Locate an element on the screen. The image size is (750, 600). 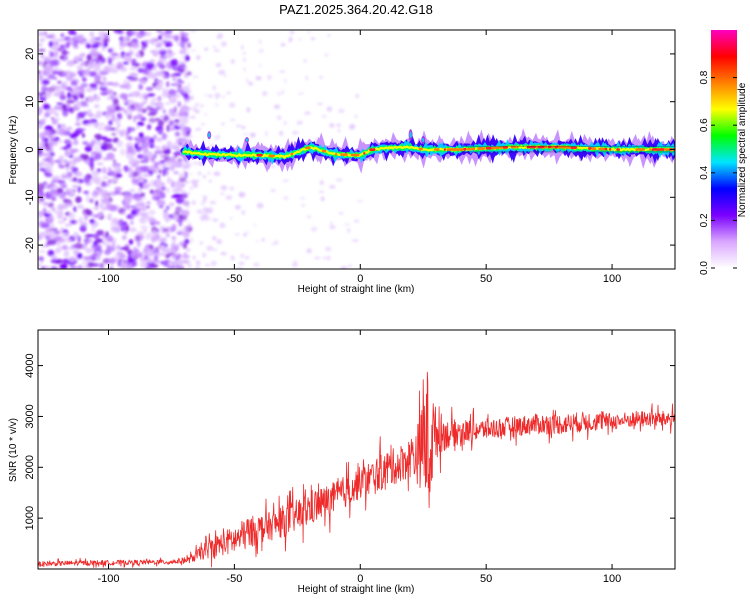
colorbar-tick-label: 0.6 is located at coordinates (704, 125).